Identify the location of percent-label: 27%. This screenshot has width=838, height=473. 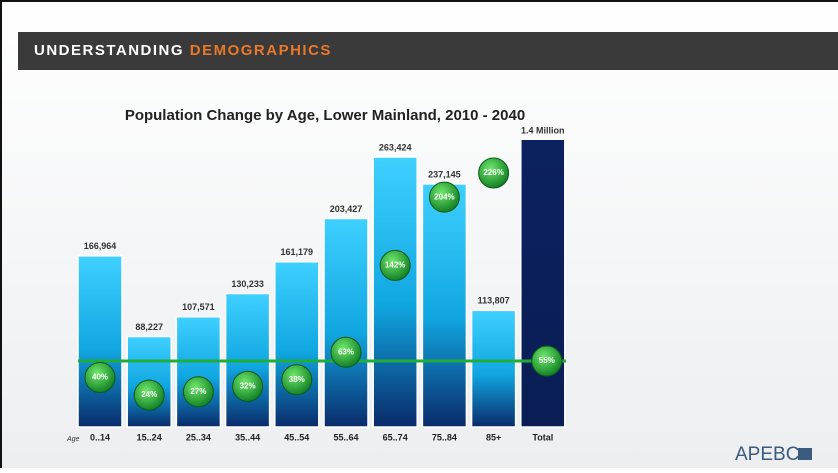
(198, 391).